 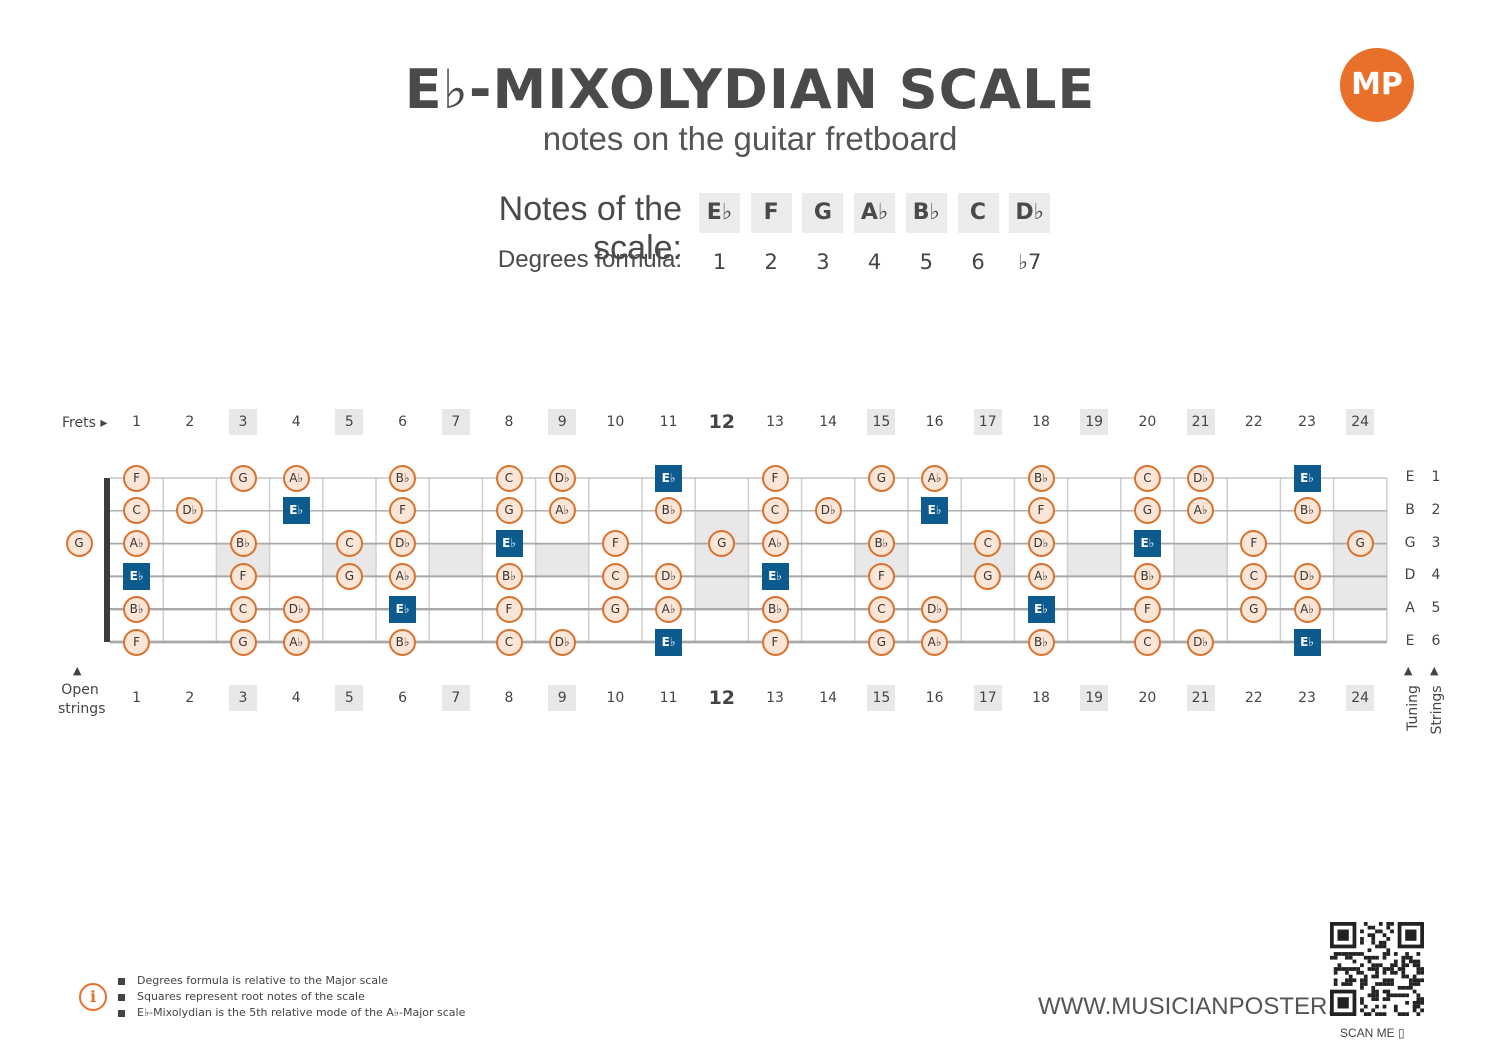 I want to click on string-tuning: B, so click(x=1410, y=509).